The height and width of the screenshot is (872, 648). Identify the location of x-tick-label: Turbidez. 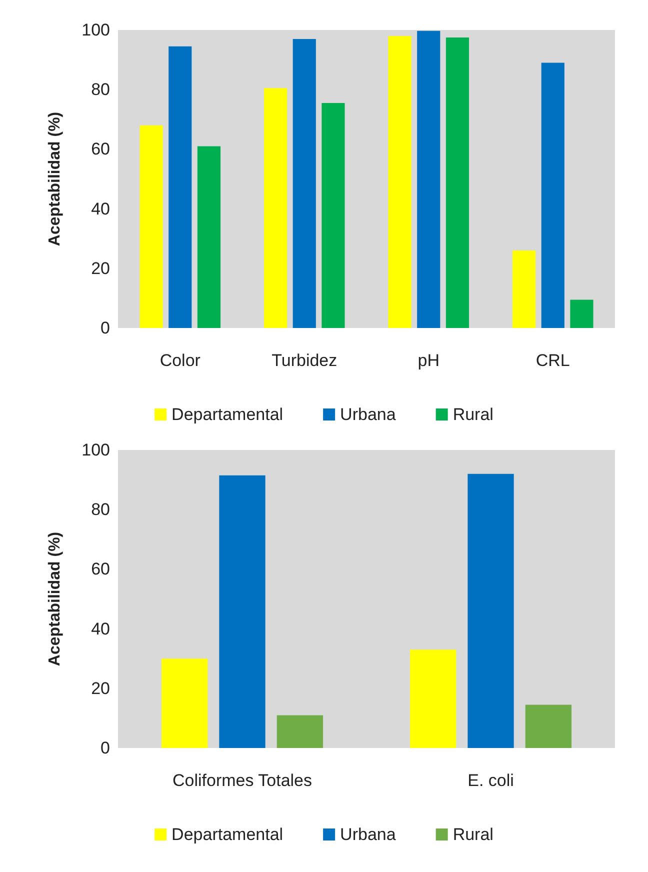
(305, 360).